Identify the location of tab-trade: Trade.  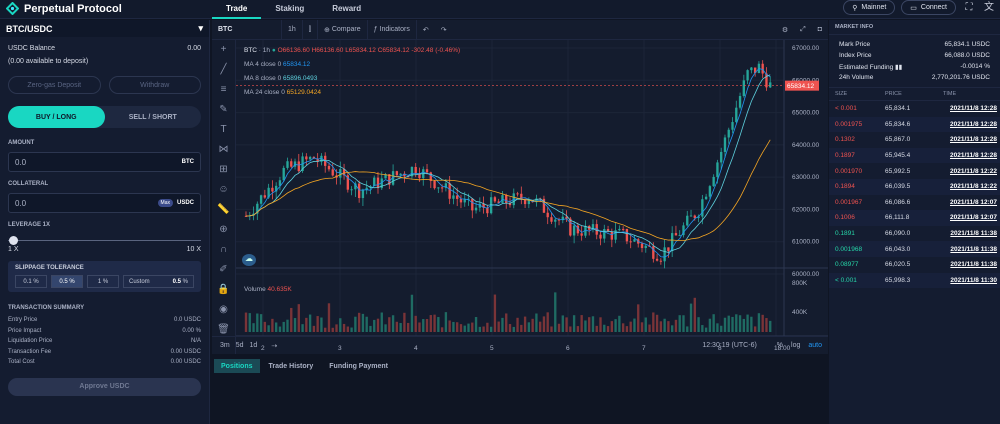
(237, 9).